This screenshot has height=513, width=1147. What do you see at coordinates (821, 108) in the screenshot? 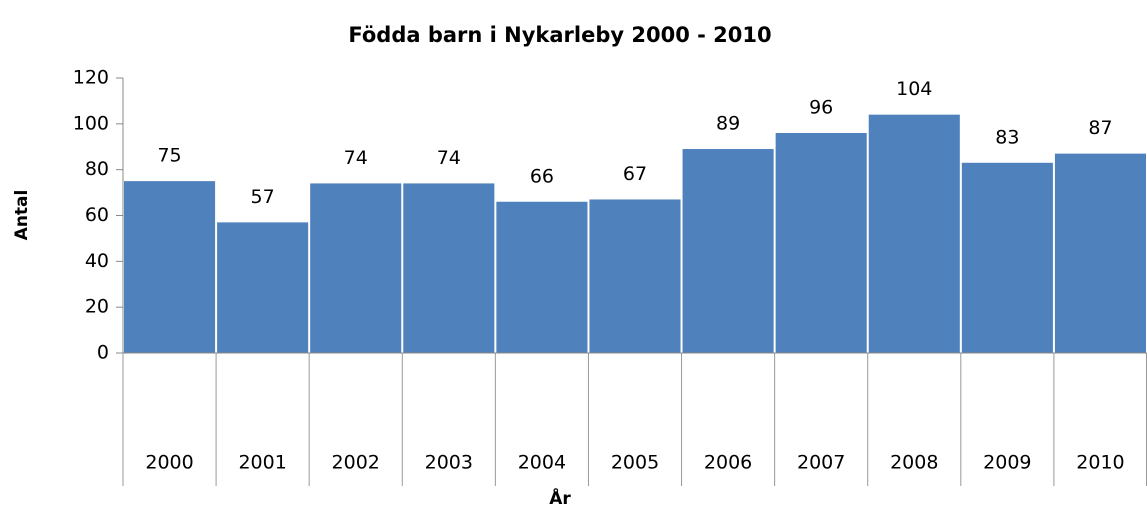
I see `data-label: 96` at bounding box center [821, 108].